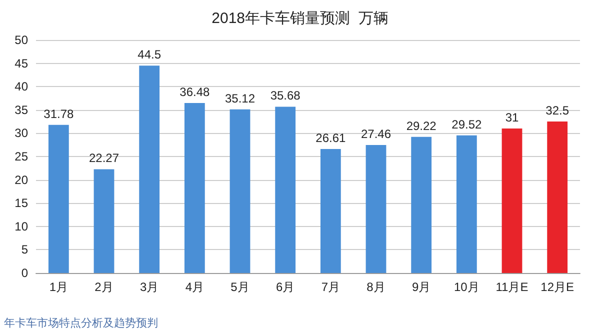 The image size is (600, 331). I want to click on x-tick-label: 10月, so click(467, 287).